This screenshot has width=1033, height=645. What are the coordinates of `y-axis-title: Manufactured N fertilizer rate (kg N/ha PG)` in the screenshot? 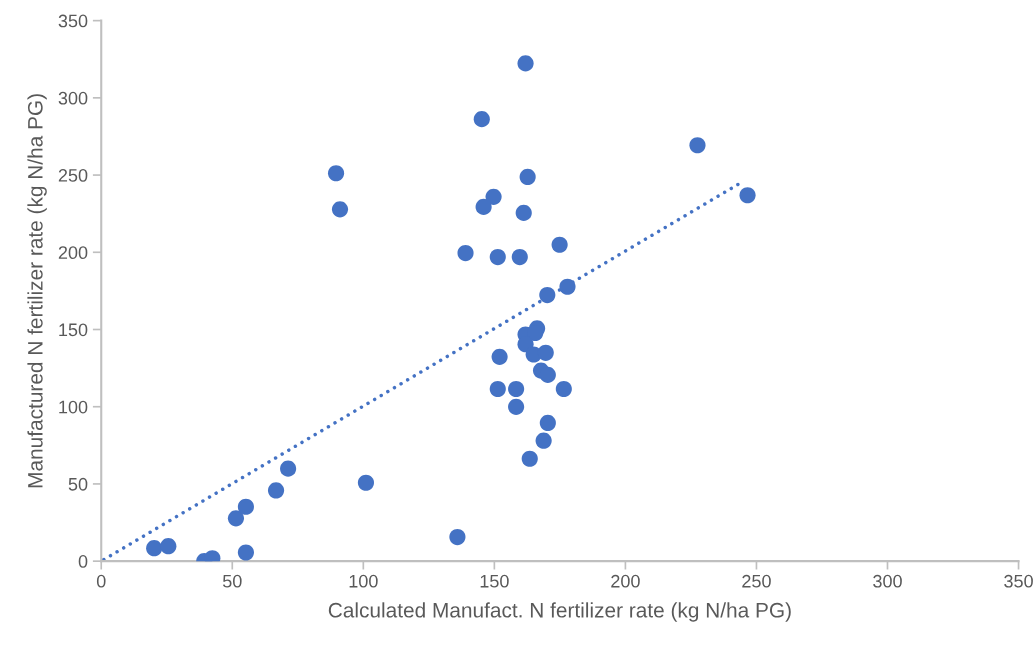 It's located at (37, 291).